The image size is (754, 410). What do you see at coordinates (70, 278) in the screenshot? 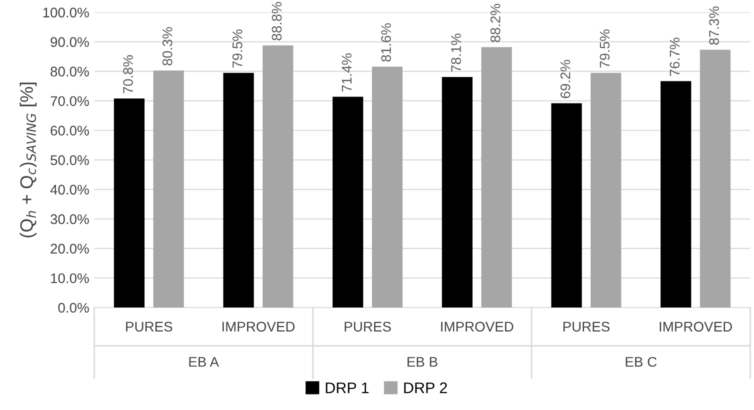
I see `y-tick-label: 10.0%` at bounding box center [70, 278].